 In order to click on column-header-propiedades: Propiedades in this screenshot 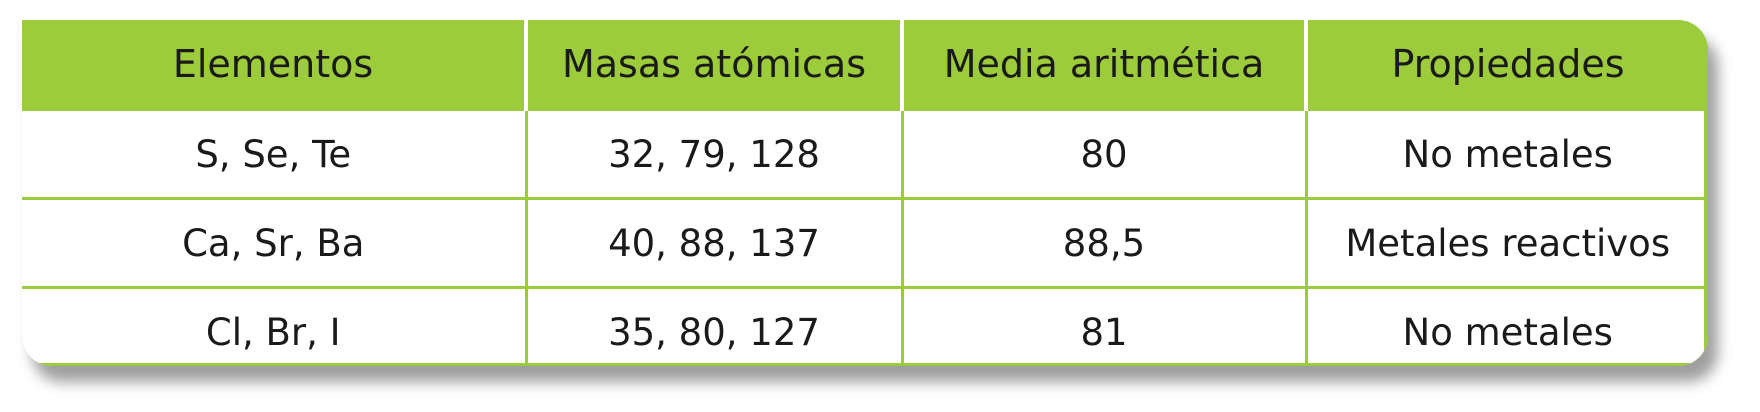, I will do `click(1506, 65)`.